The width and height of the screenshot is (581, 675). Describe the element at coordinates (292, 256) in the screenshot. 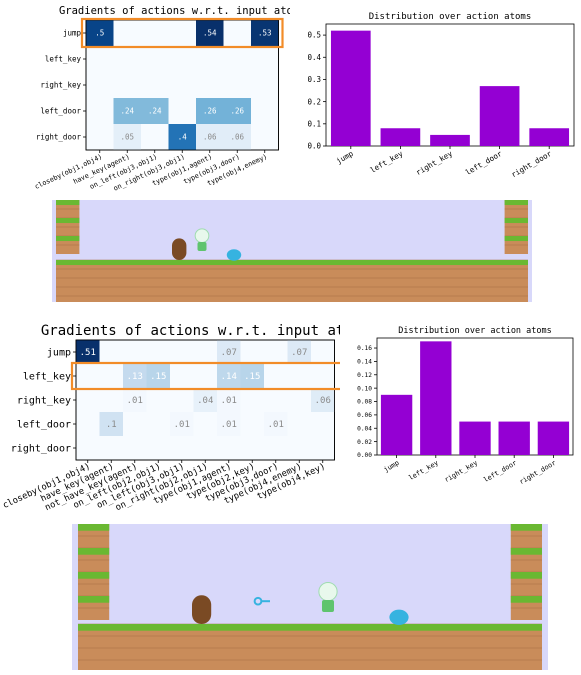

I see `game-scene-1-svg` at that location.